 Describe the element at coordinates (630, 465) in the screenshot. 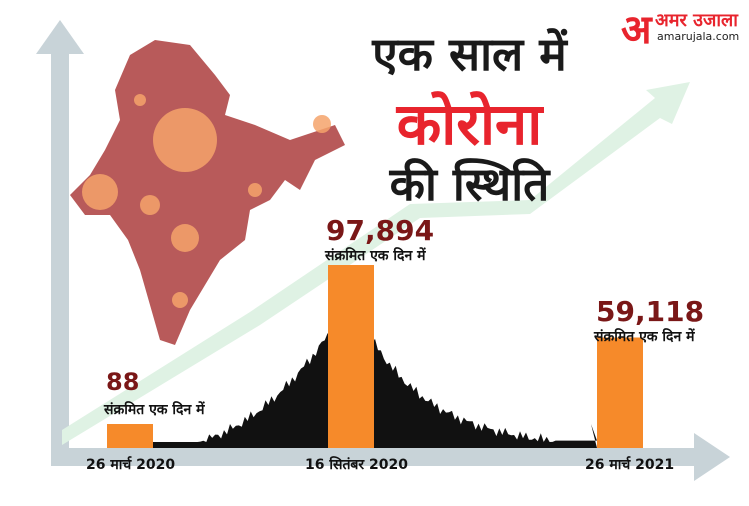

I see `x-tick-label-3: 26 मार्च 2021` at that location.